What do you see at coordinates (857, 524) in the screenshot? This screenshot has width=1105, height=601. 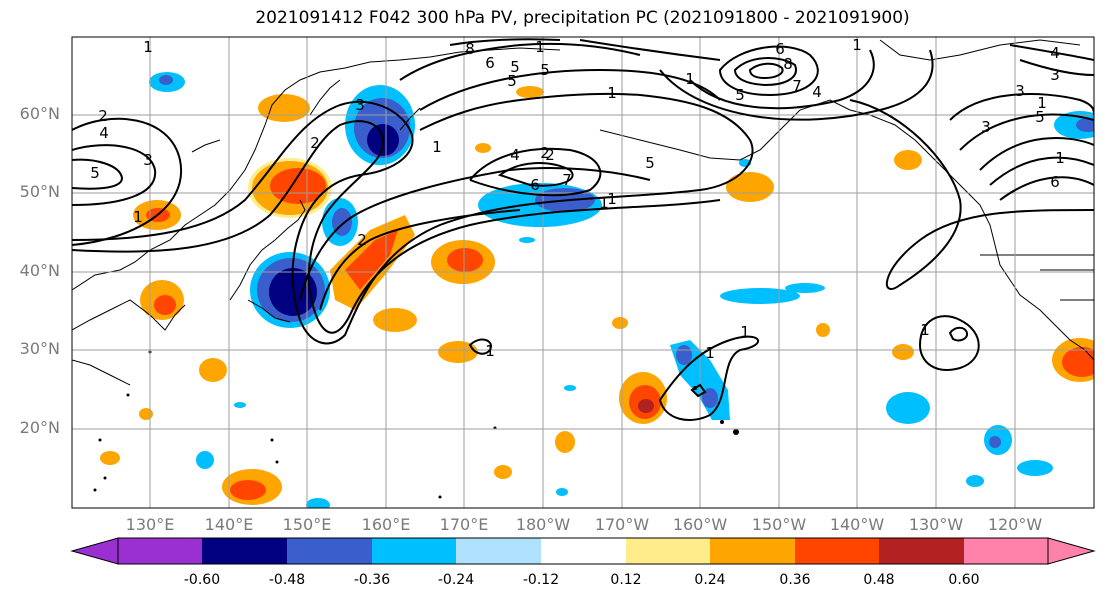 I see `lon-label: 140°W` at bounding box center [857, 524].